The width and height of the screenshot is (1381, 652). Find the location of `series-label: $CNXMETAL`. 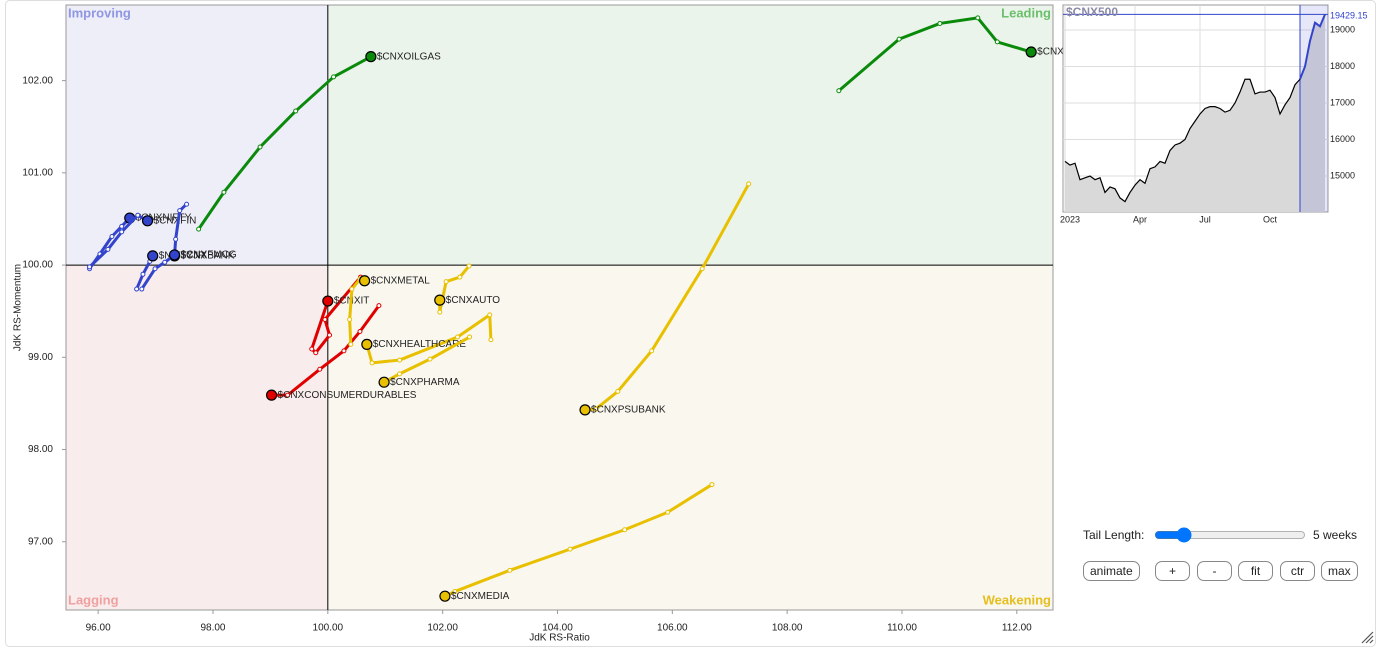

series-label: $CNXMETAL is located at coordinates (401, 280).